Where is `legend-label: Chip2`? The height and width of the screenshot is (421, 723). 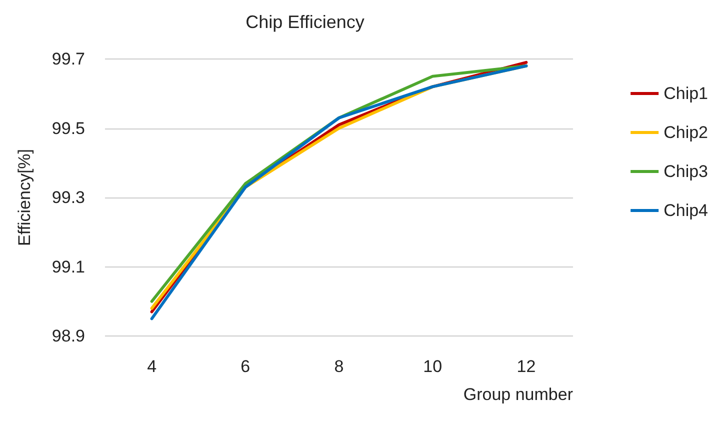
legend-label: Chip2 is located at coordinates (686, 132).